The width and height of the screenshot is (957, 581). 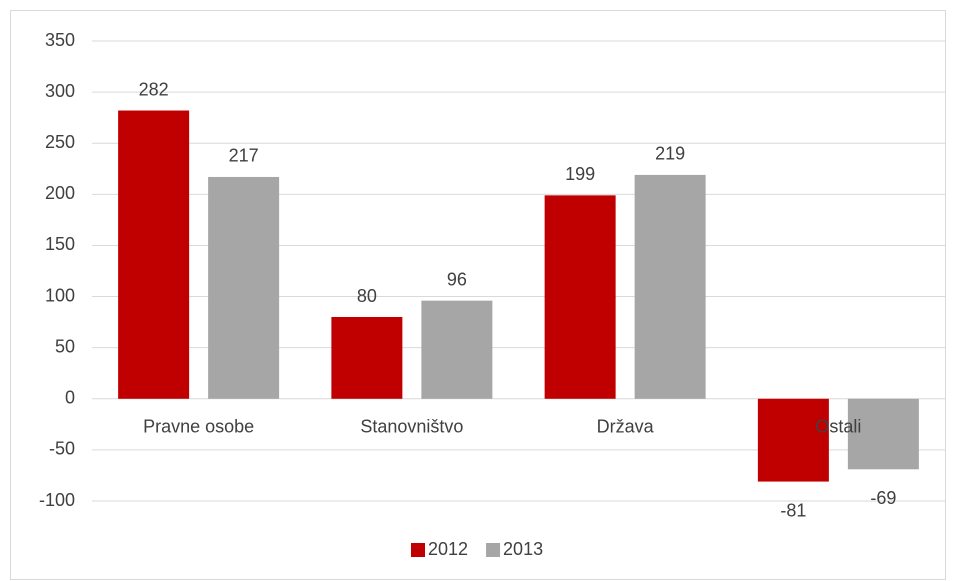 I want to click on x-tick-label: Ostali, so click(x=838, y=427).